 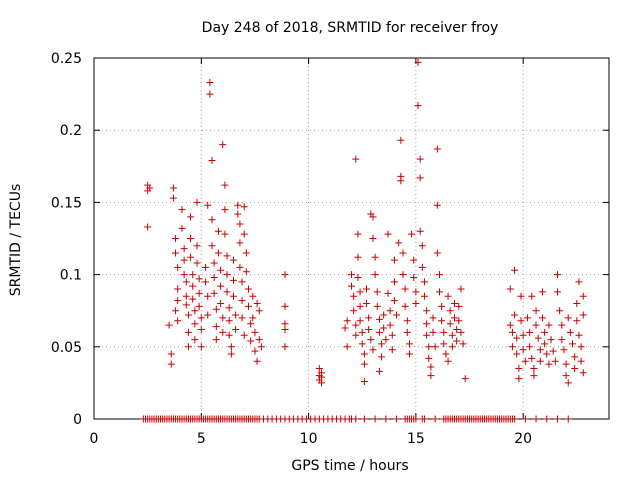 I want to click on y-axis-label: SRMTID / TECUs, so click(x=16, y=240).